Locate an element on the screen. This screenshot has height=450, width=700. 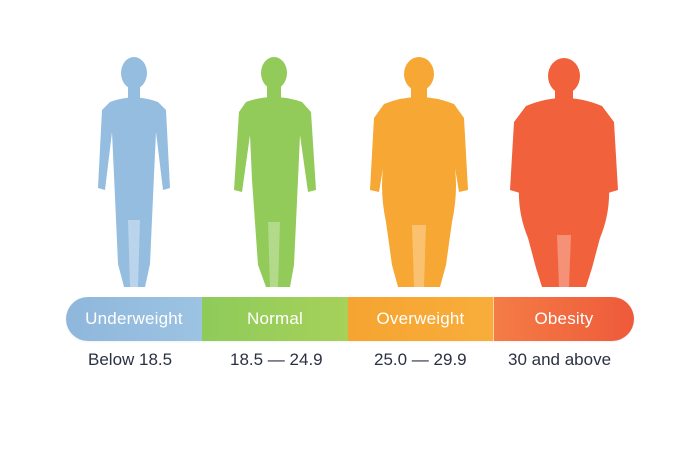
bmi-scale-bar: Underweight Normal Overweight Obesity is located at coordinates (350, 319).